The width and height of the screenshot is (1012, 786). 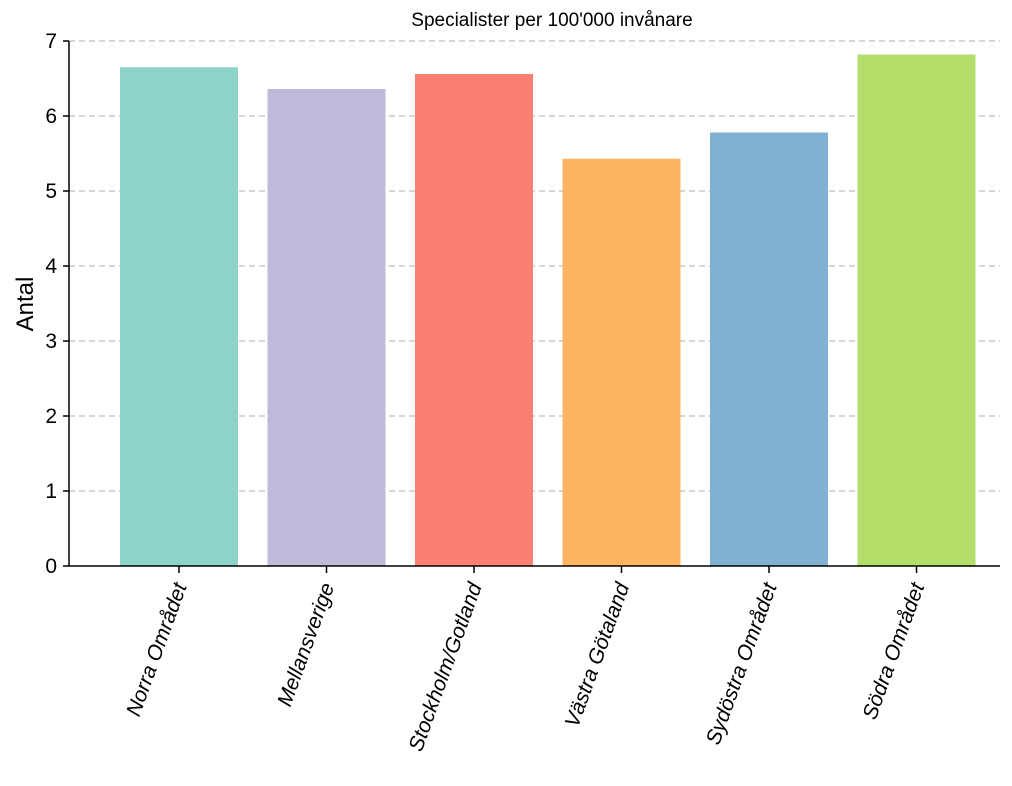 What do you see at coordinates (445, 667) in the screenshot?
I see `x-tick-label: Stockholm/Gotland` at bounding box center [445, 667].